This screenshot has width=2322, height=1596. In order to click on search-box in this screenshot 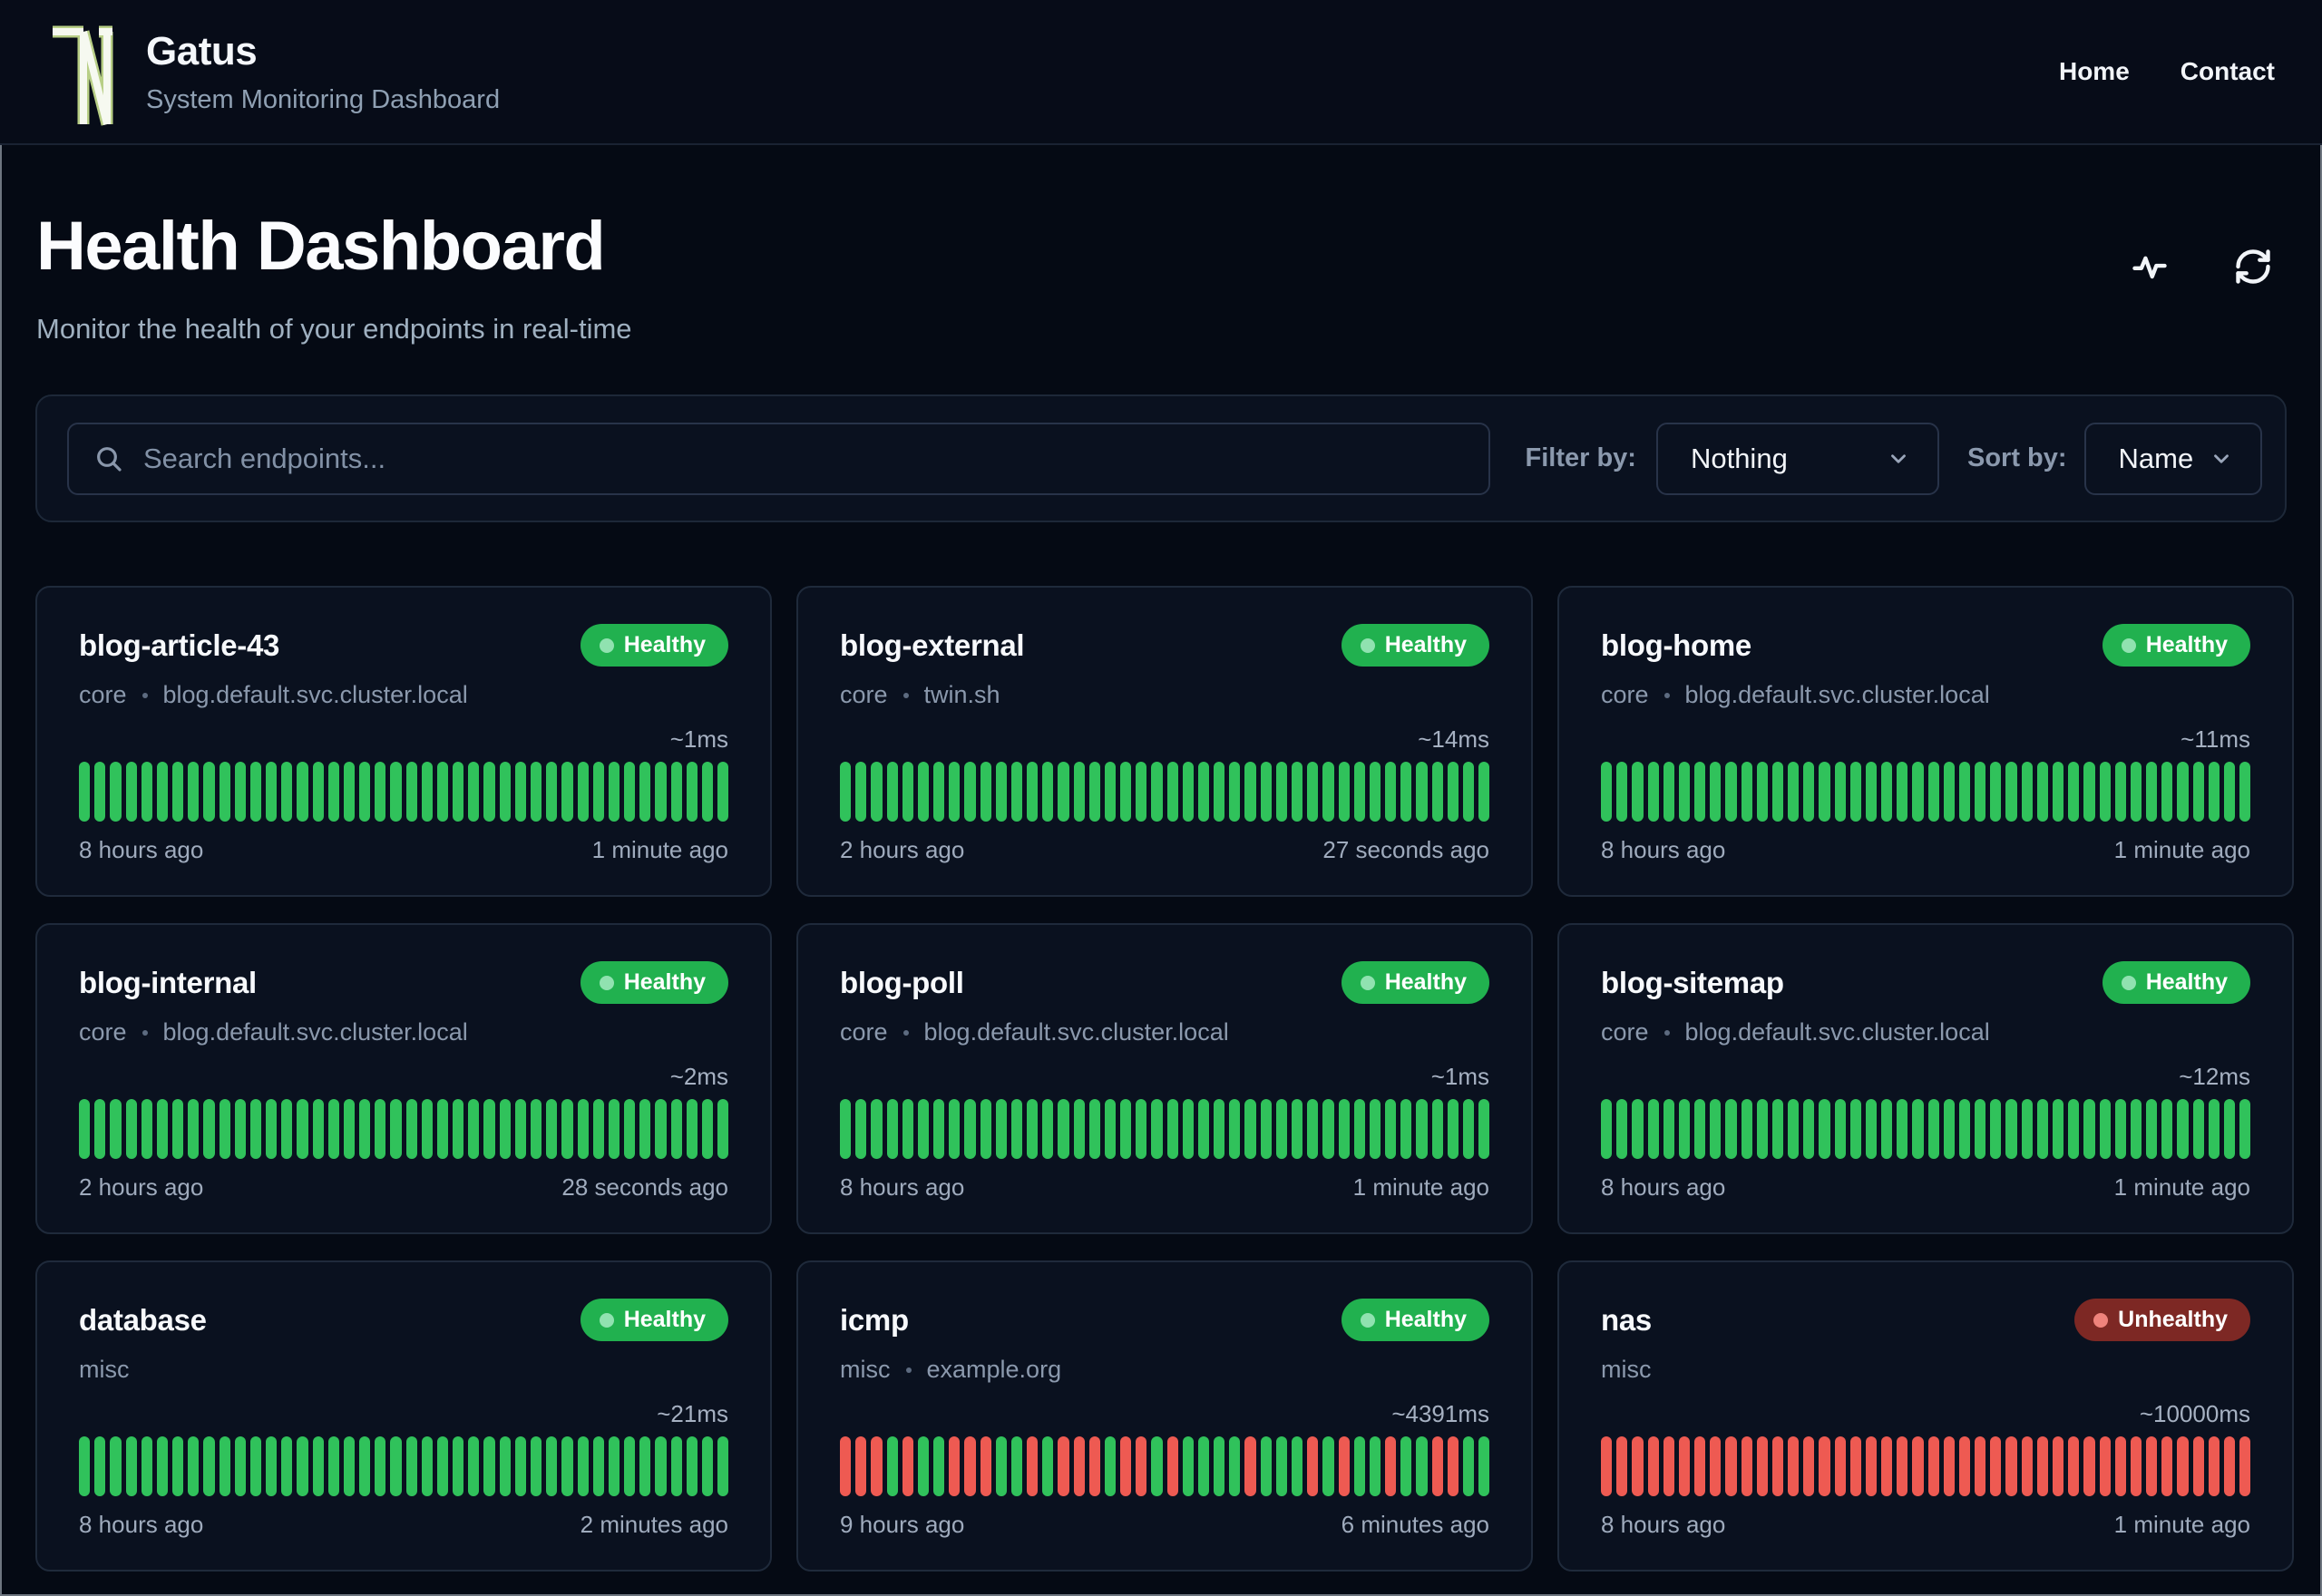, I will do `click(779, 458)`.